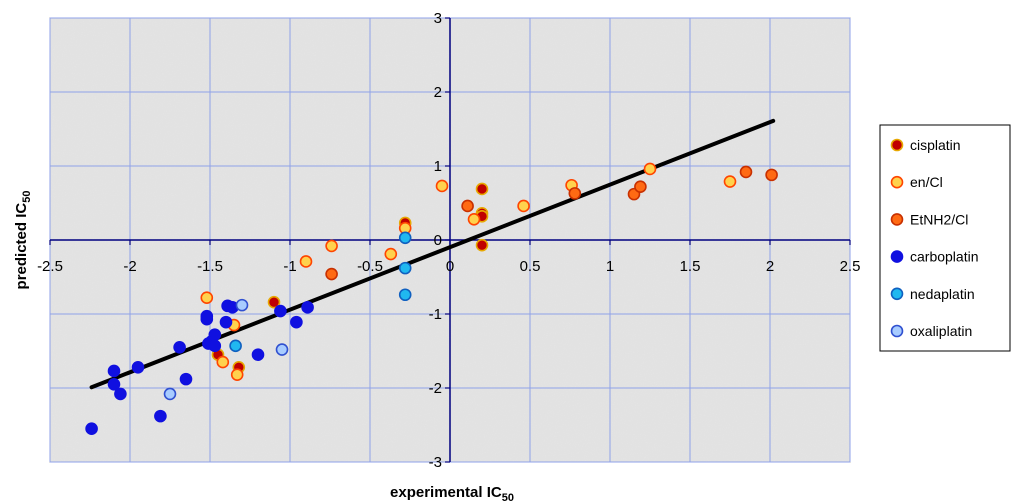  What do you see at coordinates (850, 266) in the screenshot?
I see `x-tick-label: 2.5` at bounding box center [850, 266].